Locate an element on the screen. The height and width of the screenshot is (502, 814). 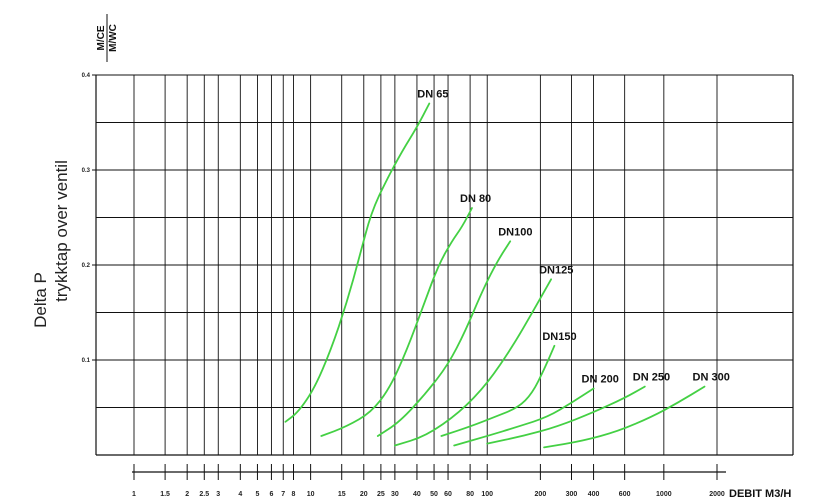
y-axis-label-line2: trykktap over ventil is located at coordinates (61, 231).